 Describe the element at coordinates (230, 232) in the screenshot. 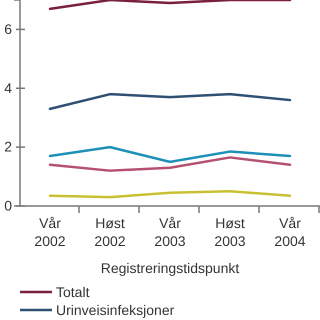

I see `x-tick-label: Høst 2003` at that location.